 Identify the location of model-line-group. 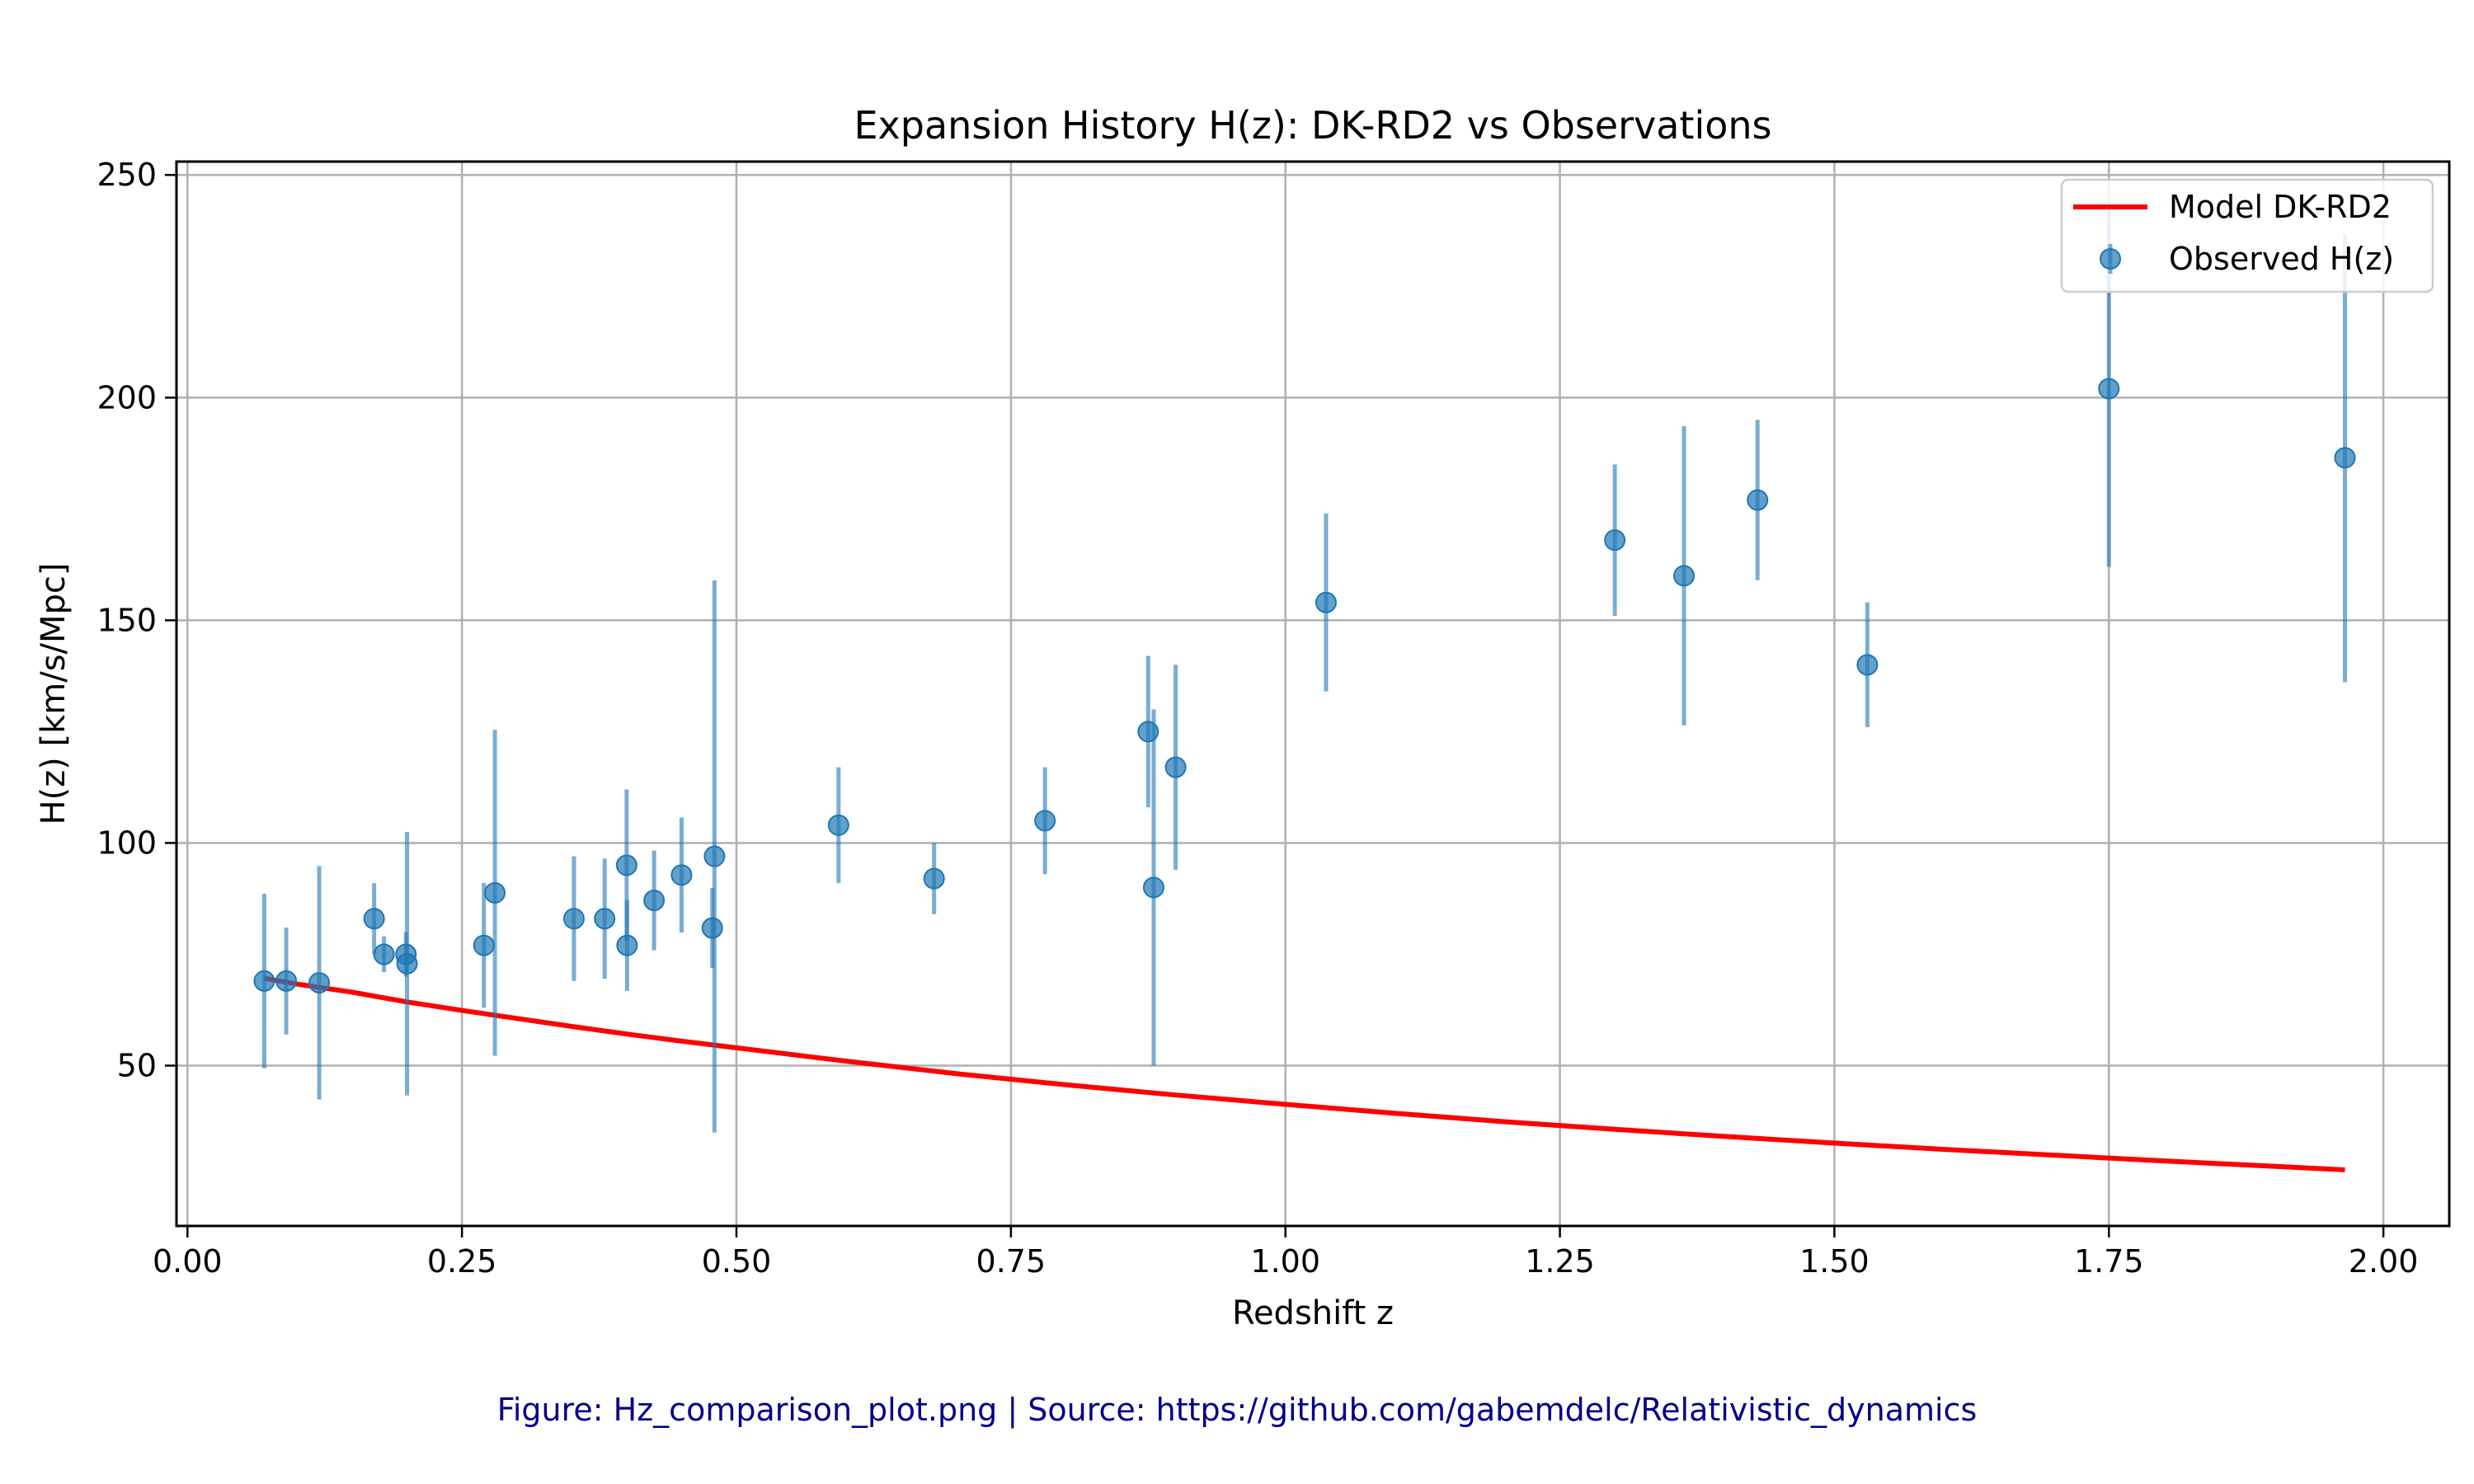
(1304, 1073).